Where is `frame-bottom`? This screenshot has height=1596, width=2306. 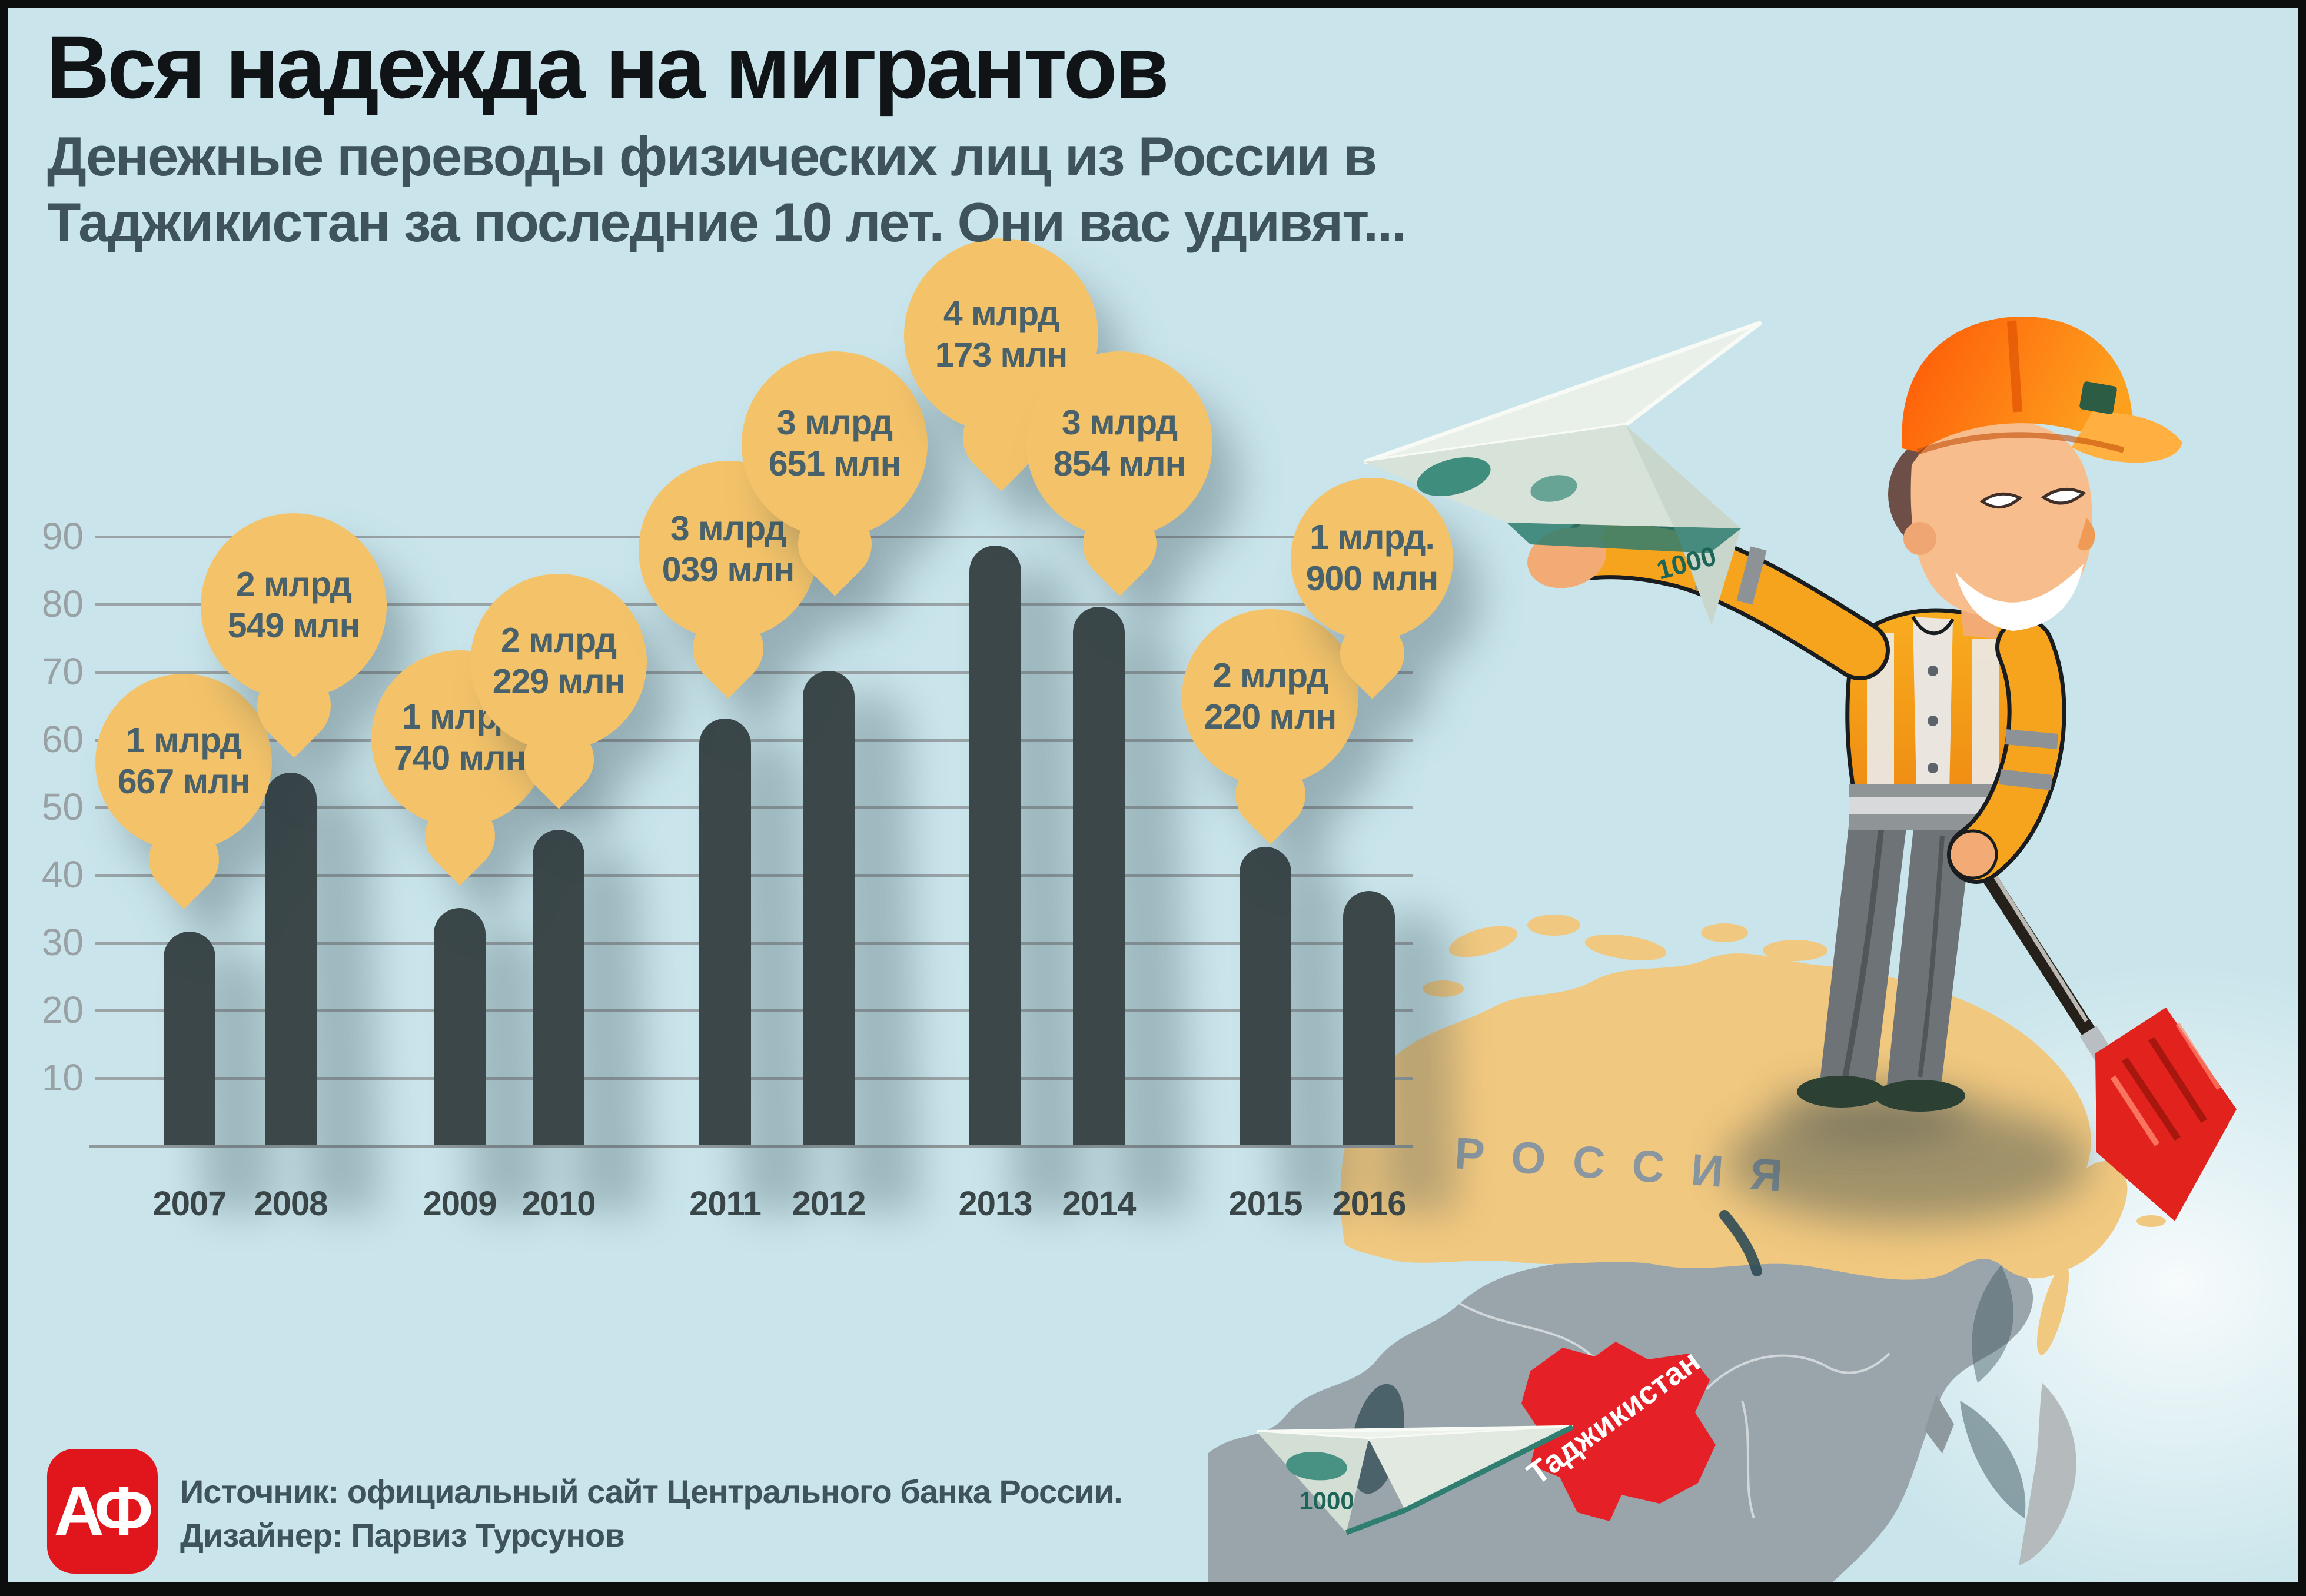
frame-bottom is located at coordinates (1153, 1589).